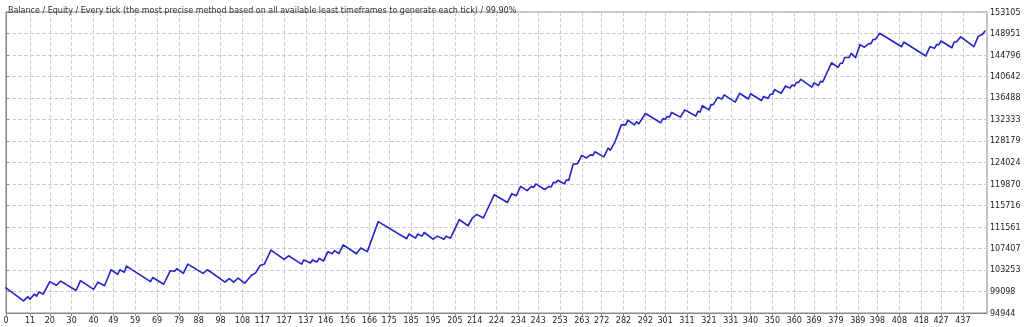  Describe the element at coordinates (665, 320) in the screenshot. I see `x-tick-label: 301` at that location.